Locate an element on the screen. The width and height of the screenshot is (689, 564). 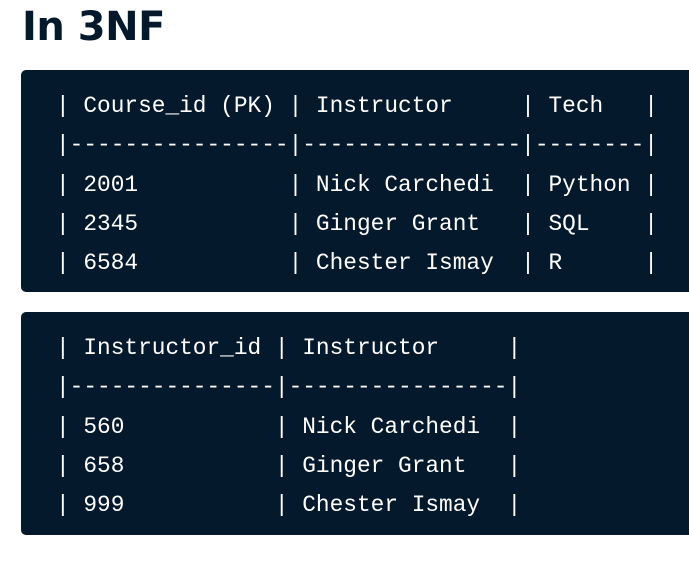
table-header-row: | Course_id (PK) | Instructor | Tech | is located at coordinates (357, 106).